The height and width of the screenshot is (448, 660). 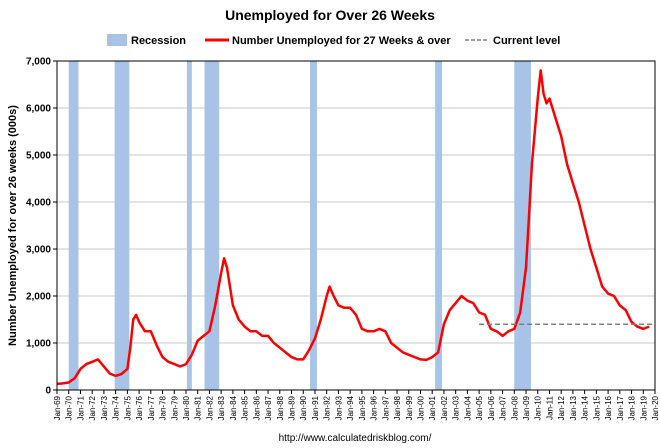 What do you see at coordinates (526, 41) in the screenshot?
I see `legend-label: Current level` at bounding box center [526, 41].